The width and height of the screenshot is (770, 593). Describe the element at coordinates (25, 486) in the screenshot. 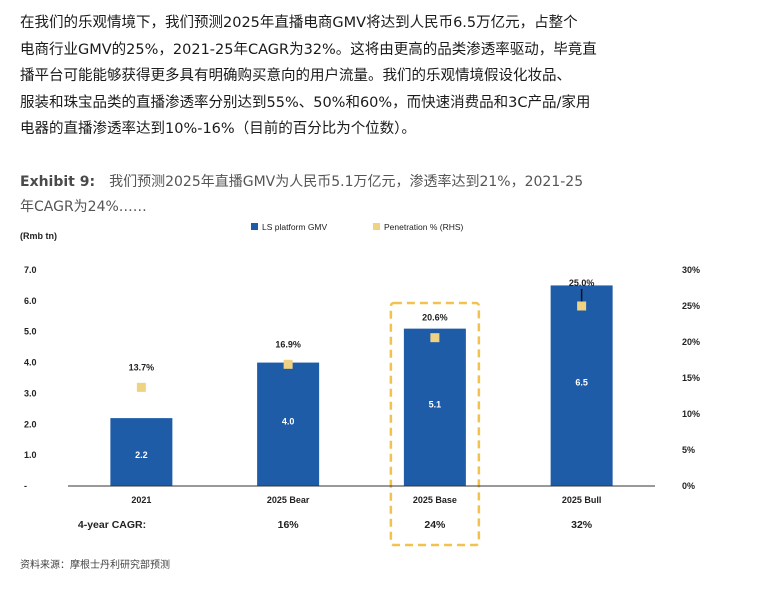

I see `y-tick-label: -` at that location.